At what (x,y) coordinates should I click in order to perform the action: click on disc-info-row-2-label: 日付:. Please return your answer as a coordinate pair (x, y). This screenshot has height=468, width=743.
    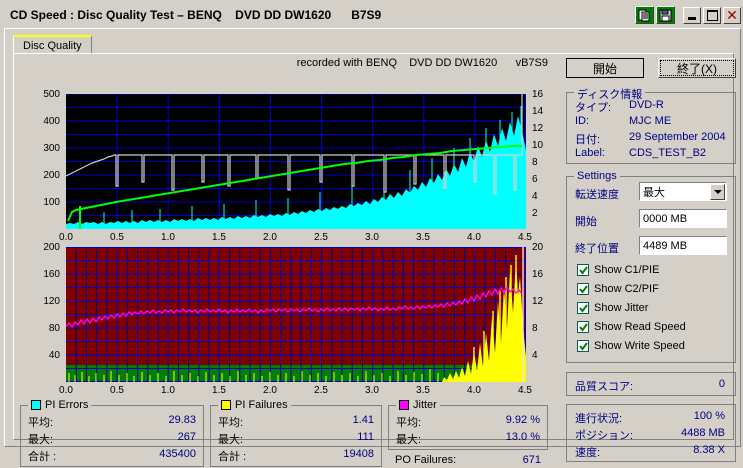
    Looking at the image, I should click on (588, 140).